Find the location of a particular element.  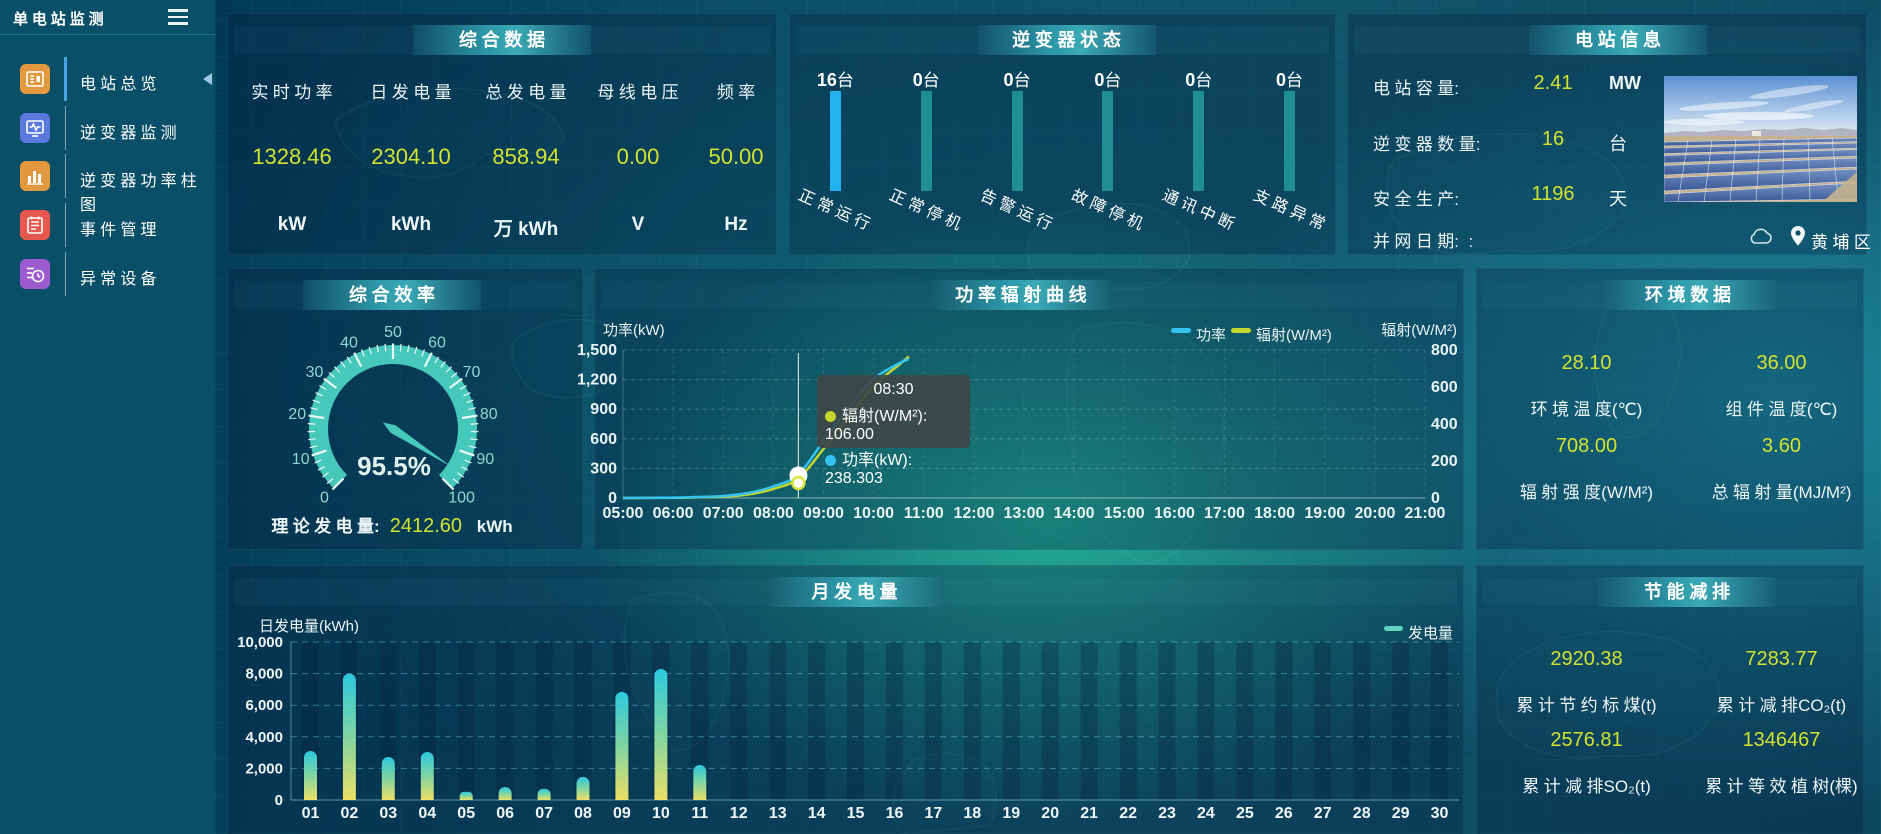

svg-text: 19:00 is located at coordinates (1324, 513).